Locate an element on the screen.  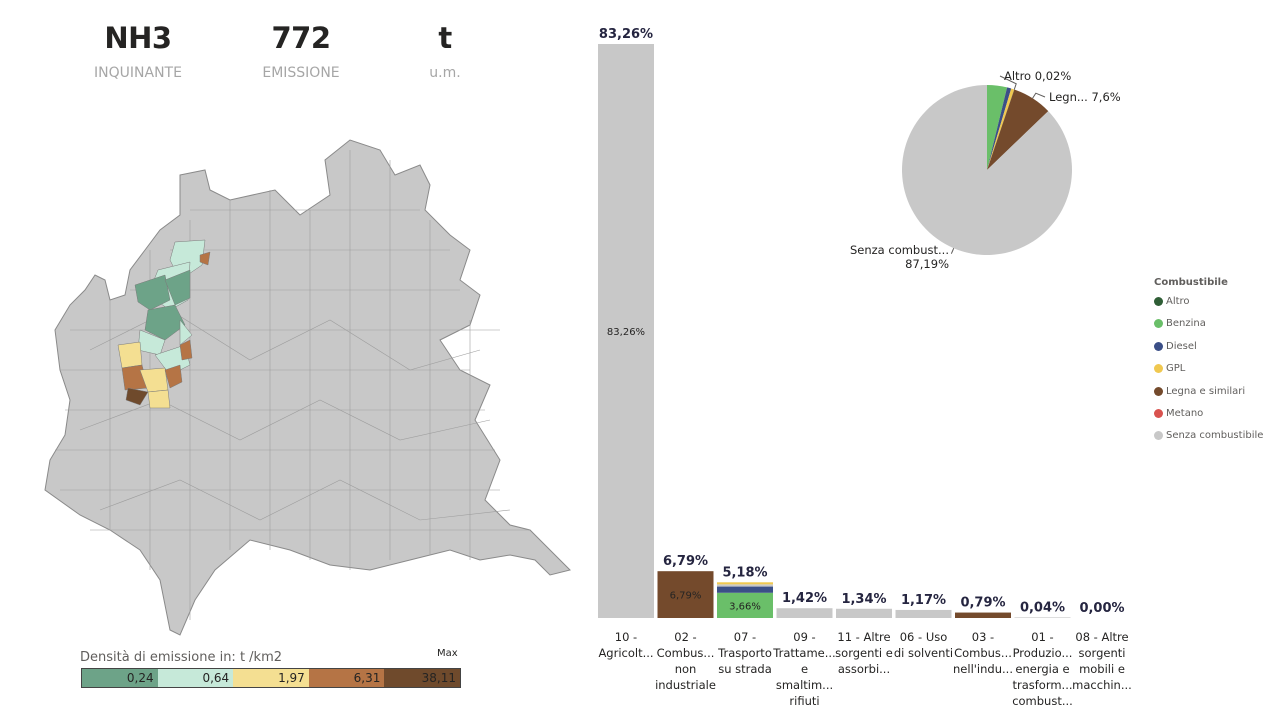
category-label: 03 - is located at coordinates (983, 637).